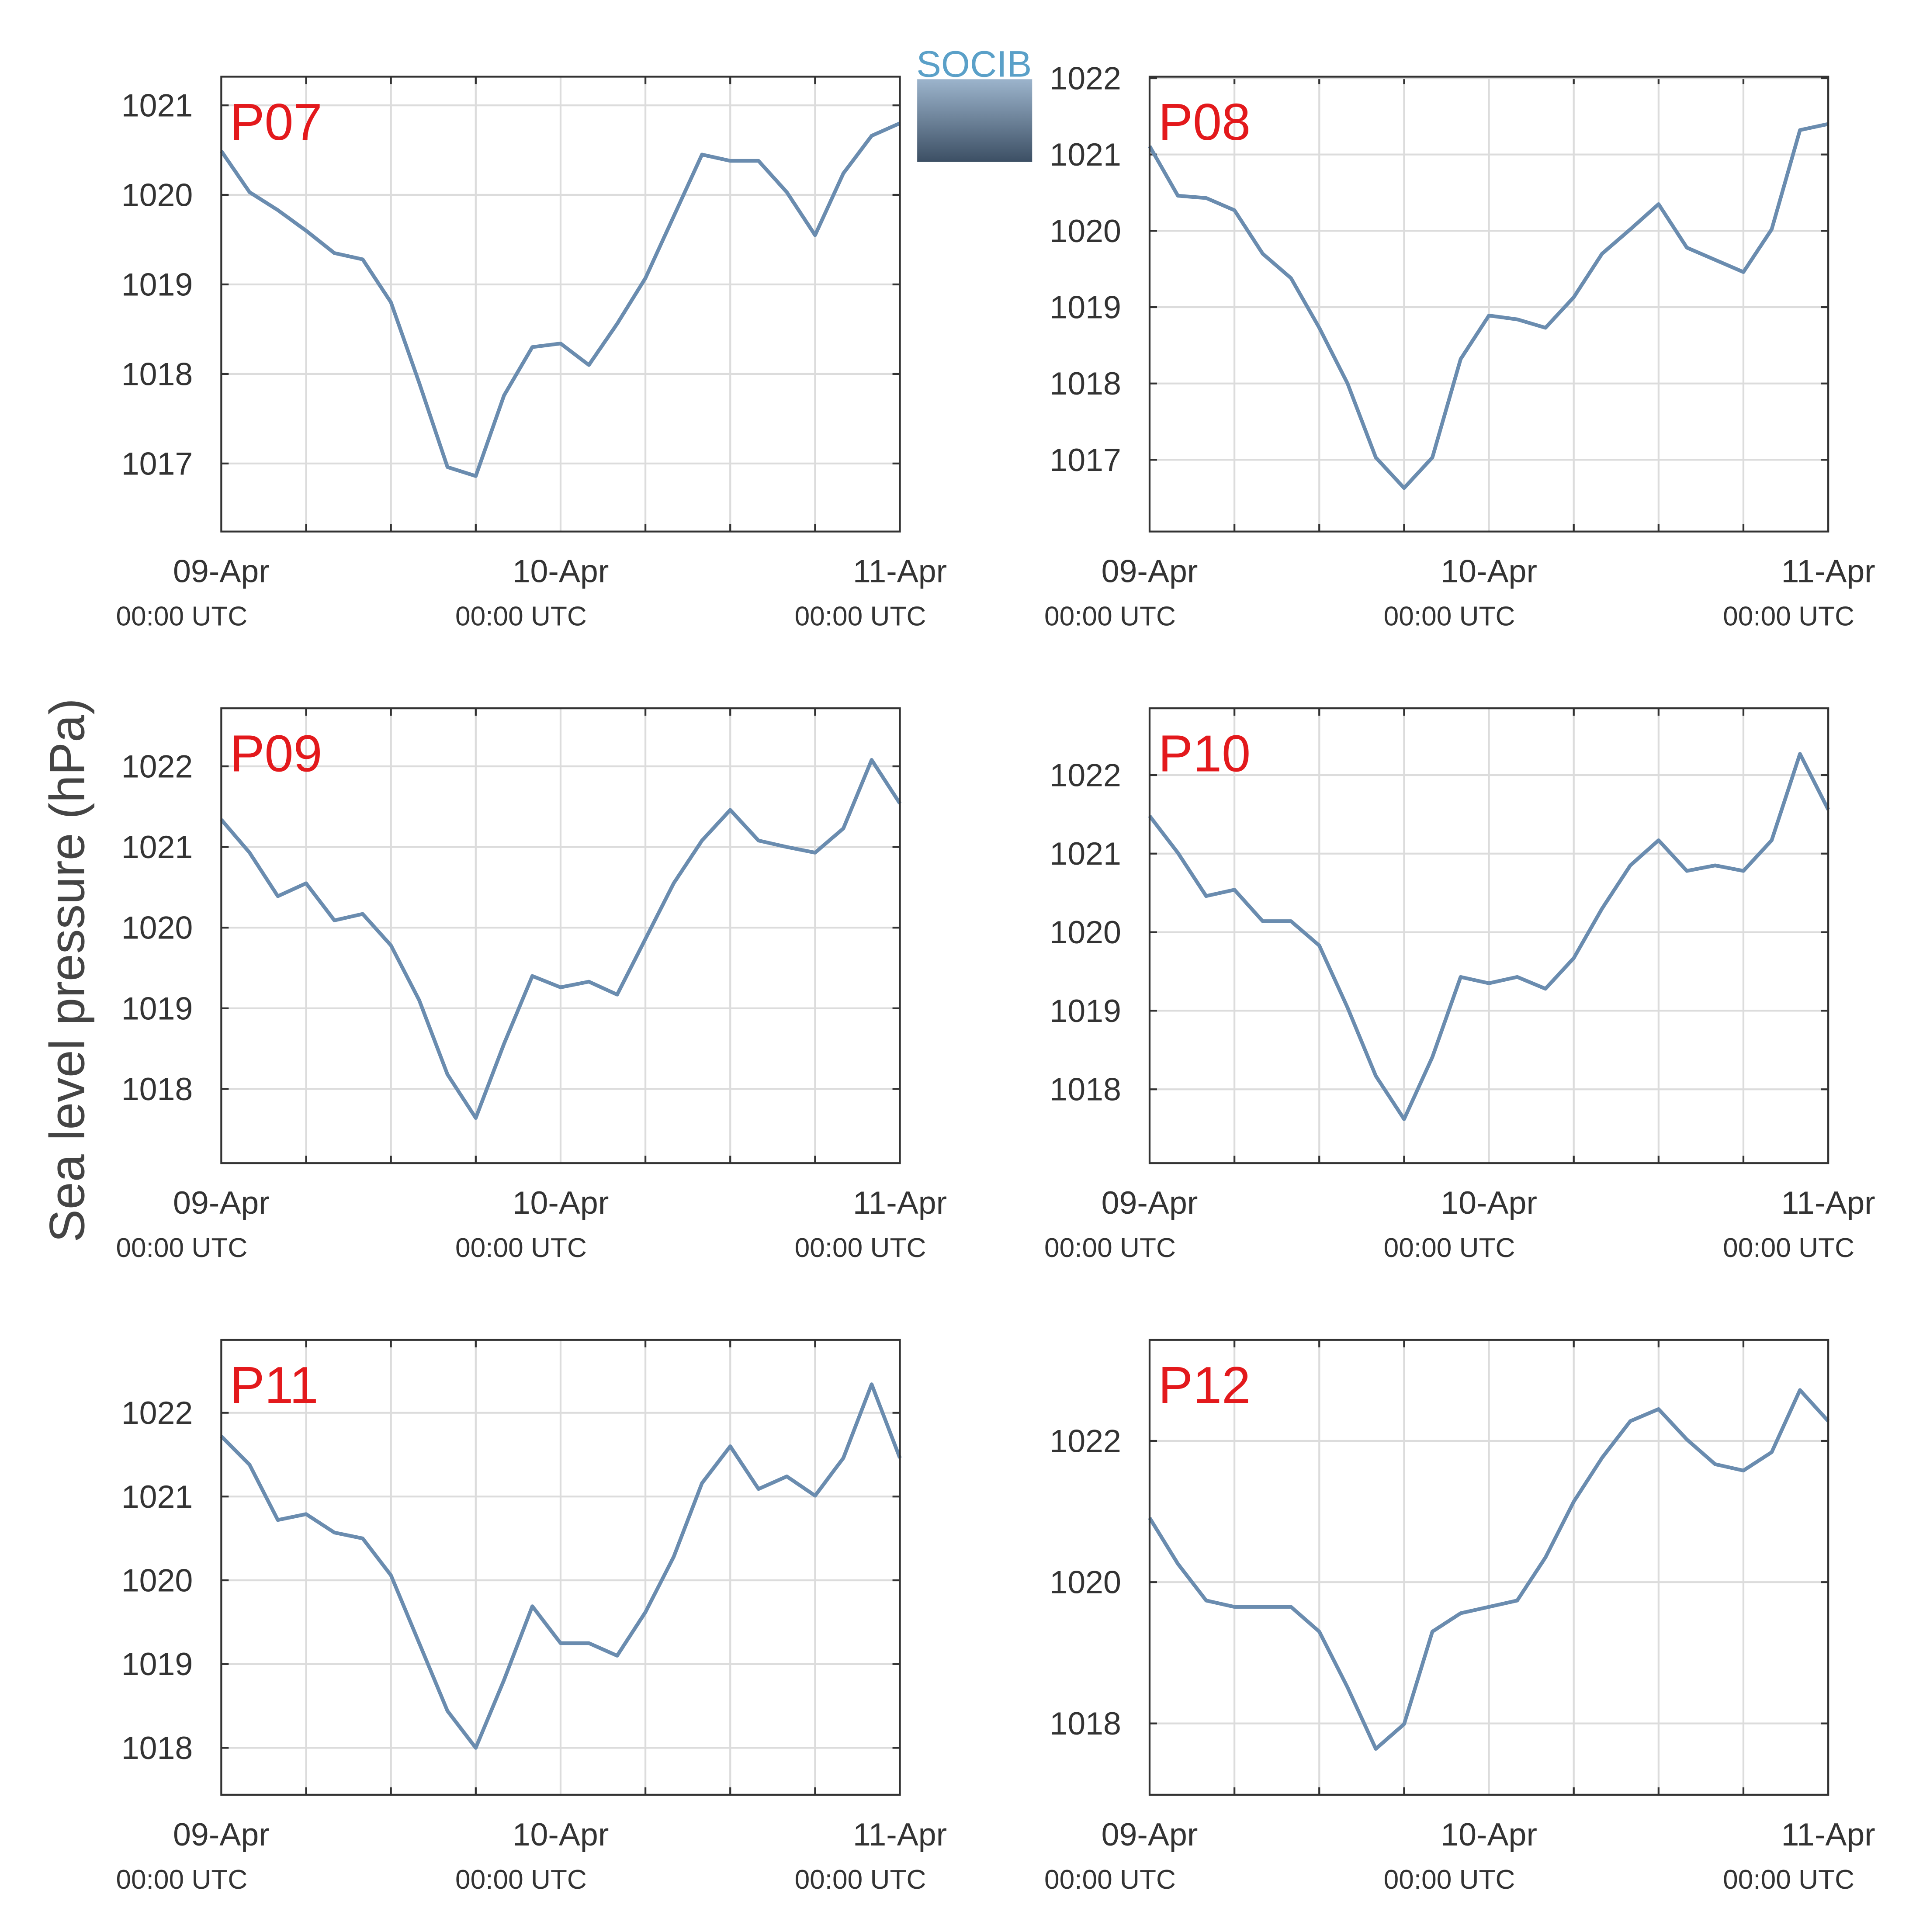 The image size is (1916, 1932). Describe the element at coordinates (1204, 753) in the screenshot. I see `panel-title: P10` at that location.